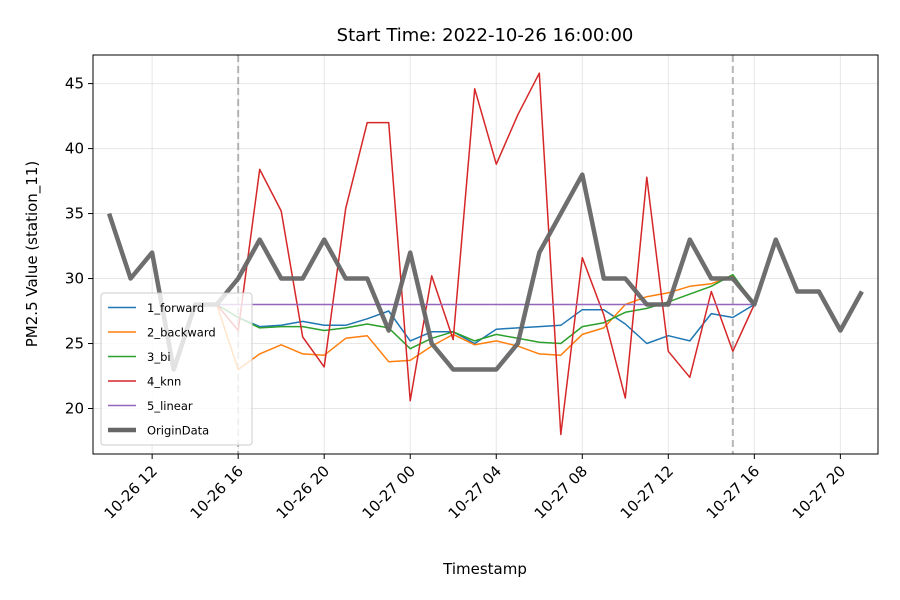 The height and width of the screenshot is (600, 900). I want to click on y-tick-label: 25, so click(74, 344).